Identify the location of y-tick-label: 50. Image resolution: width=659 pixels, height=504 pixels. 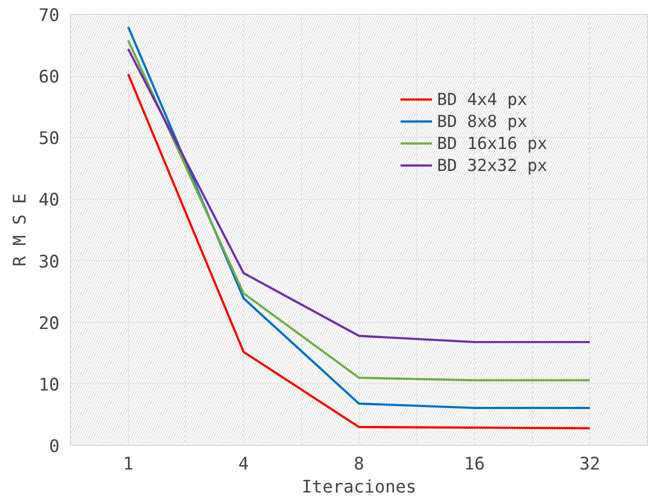
(49, 139).